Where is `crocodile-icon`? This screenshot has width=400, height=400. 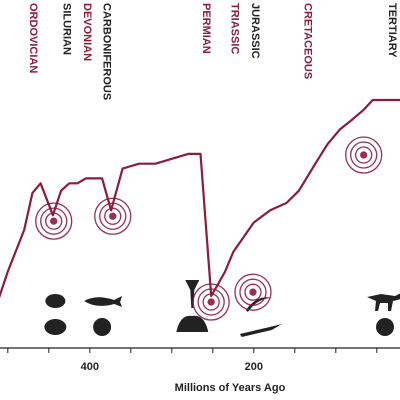 crocodile-icon is located at coordinates (260, 330).